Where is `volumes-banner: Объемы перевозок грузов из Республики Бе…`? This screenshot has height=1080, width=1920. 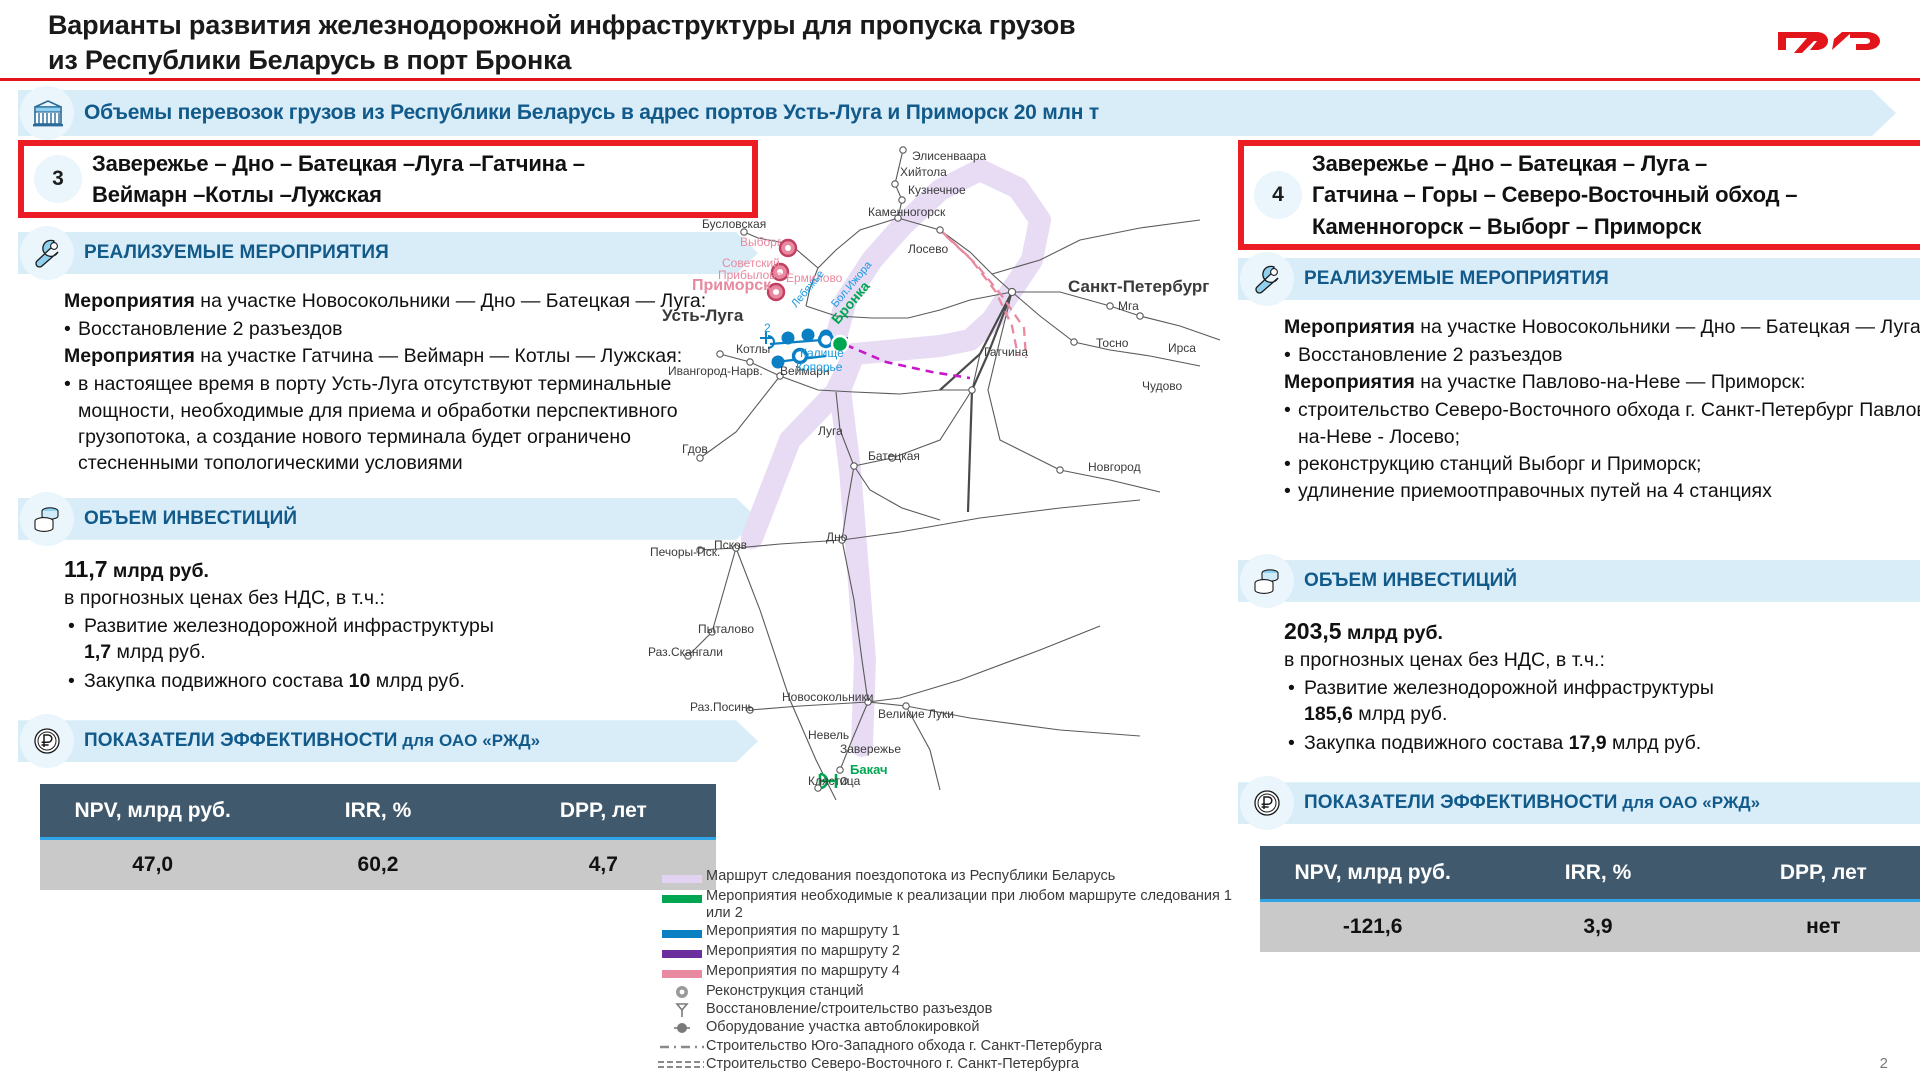
volumes-banner: Объемы перевозок грузов из Республики Бе… is located at coordinates (957, 113).